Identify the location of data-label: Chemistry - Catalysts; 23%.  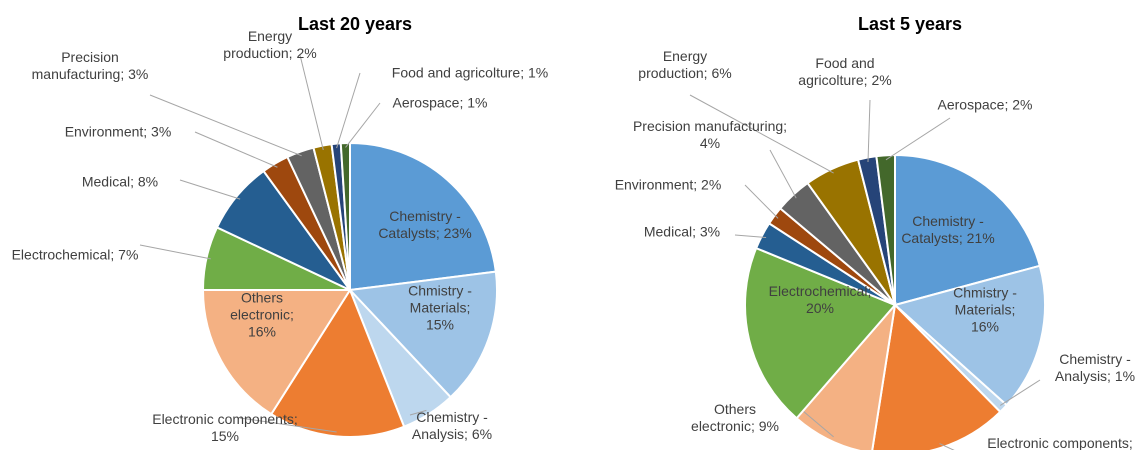
(425, 224).